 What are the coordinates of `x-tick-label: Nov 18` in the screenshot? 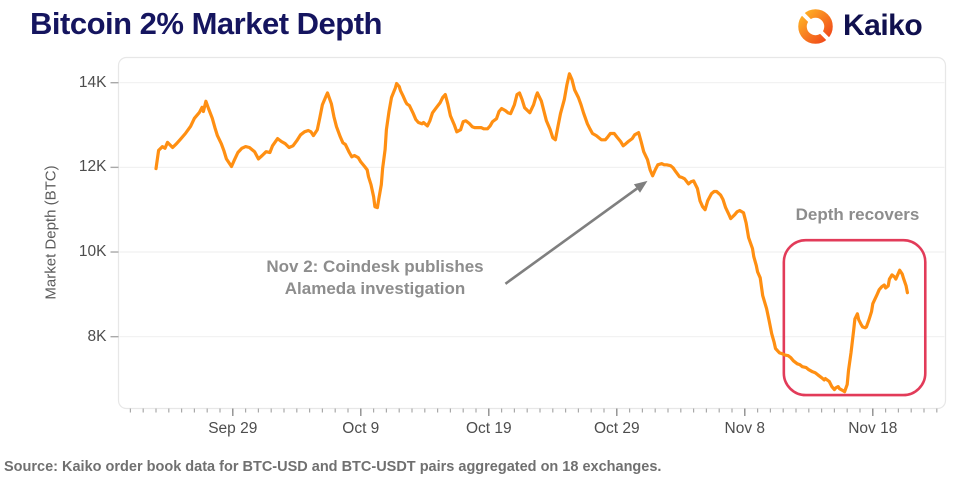 It's located at (873, 428).